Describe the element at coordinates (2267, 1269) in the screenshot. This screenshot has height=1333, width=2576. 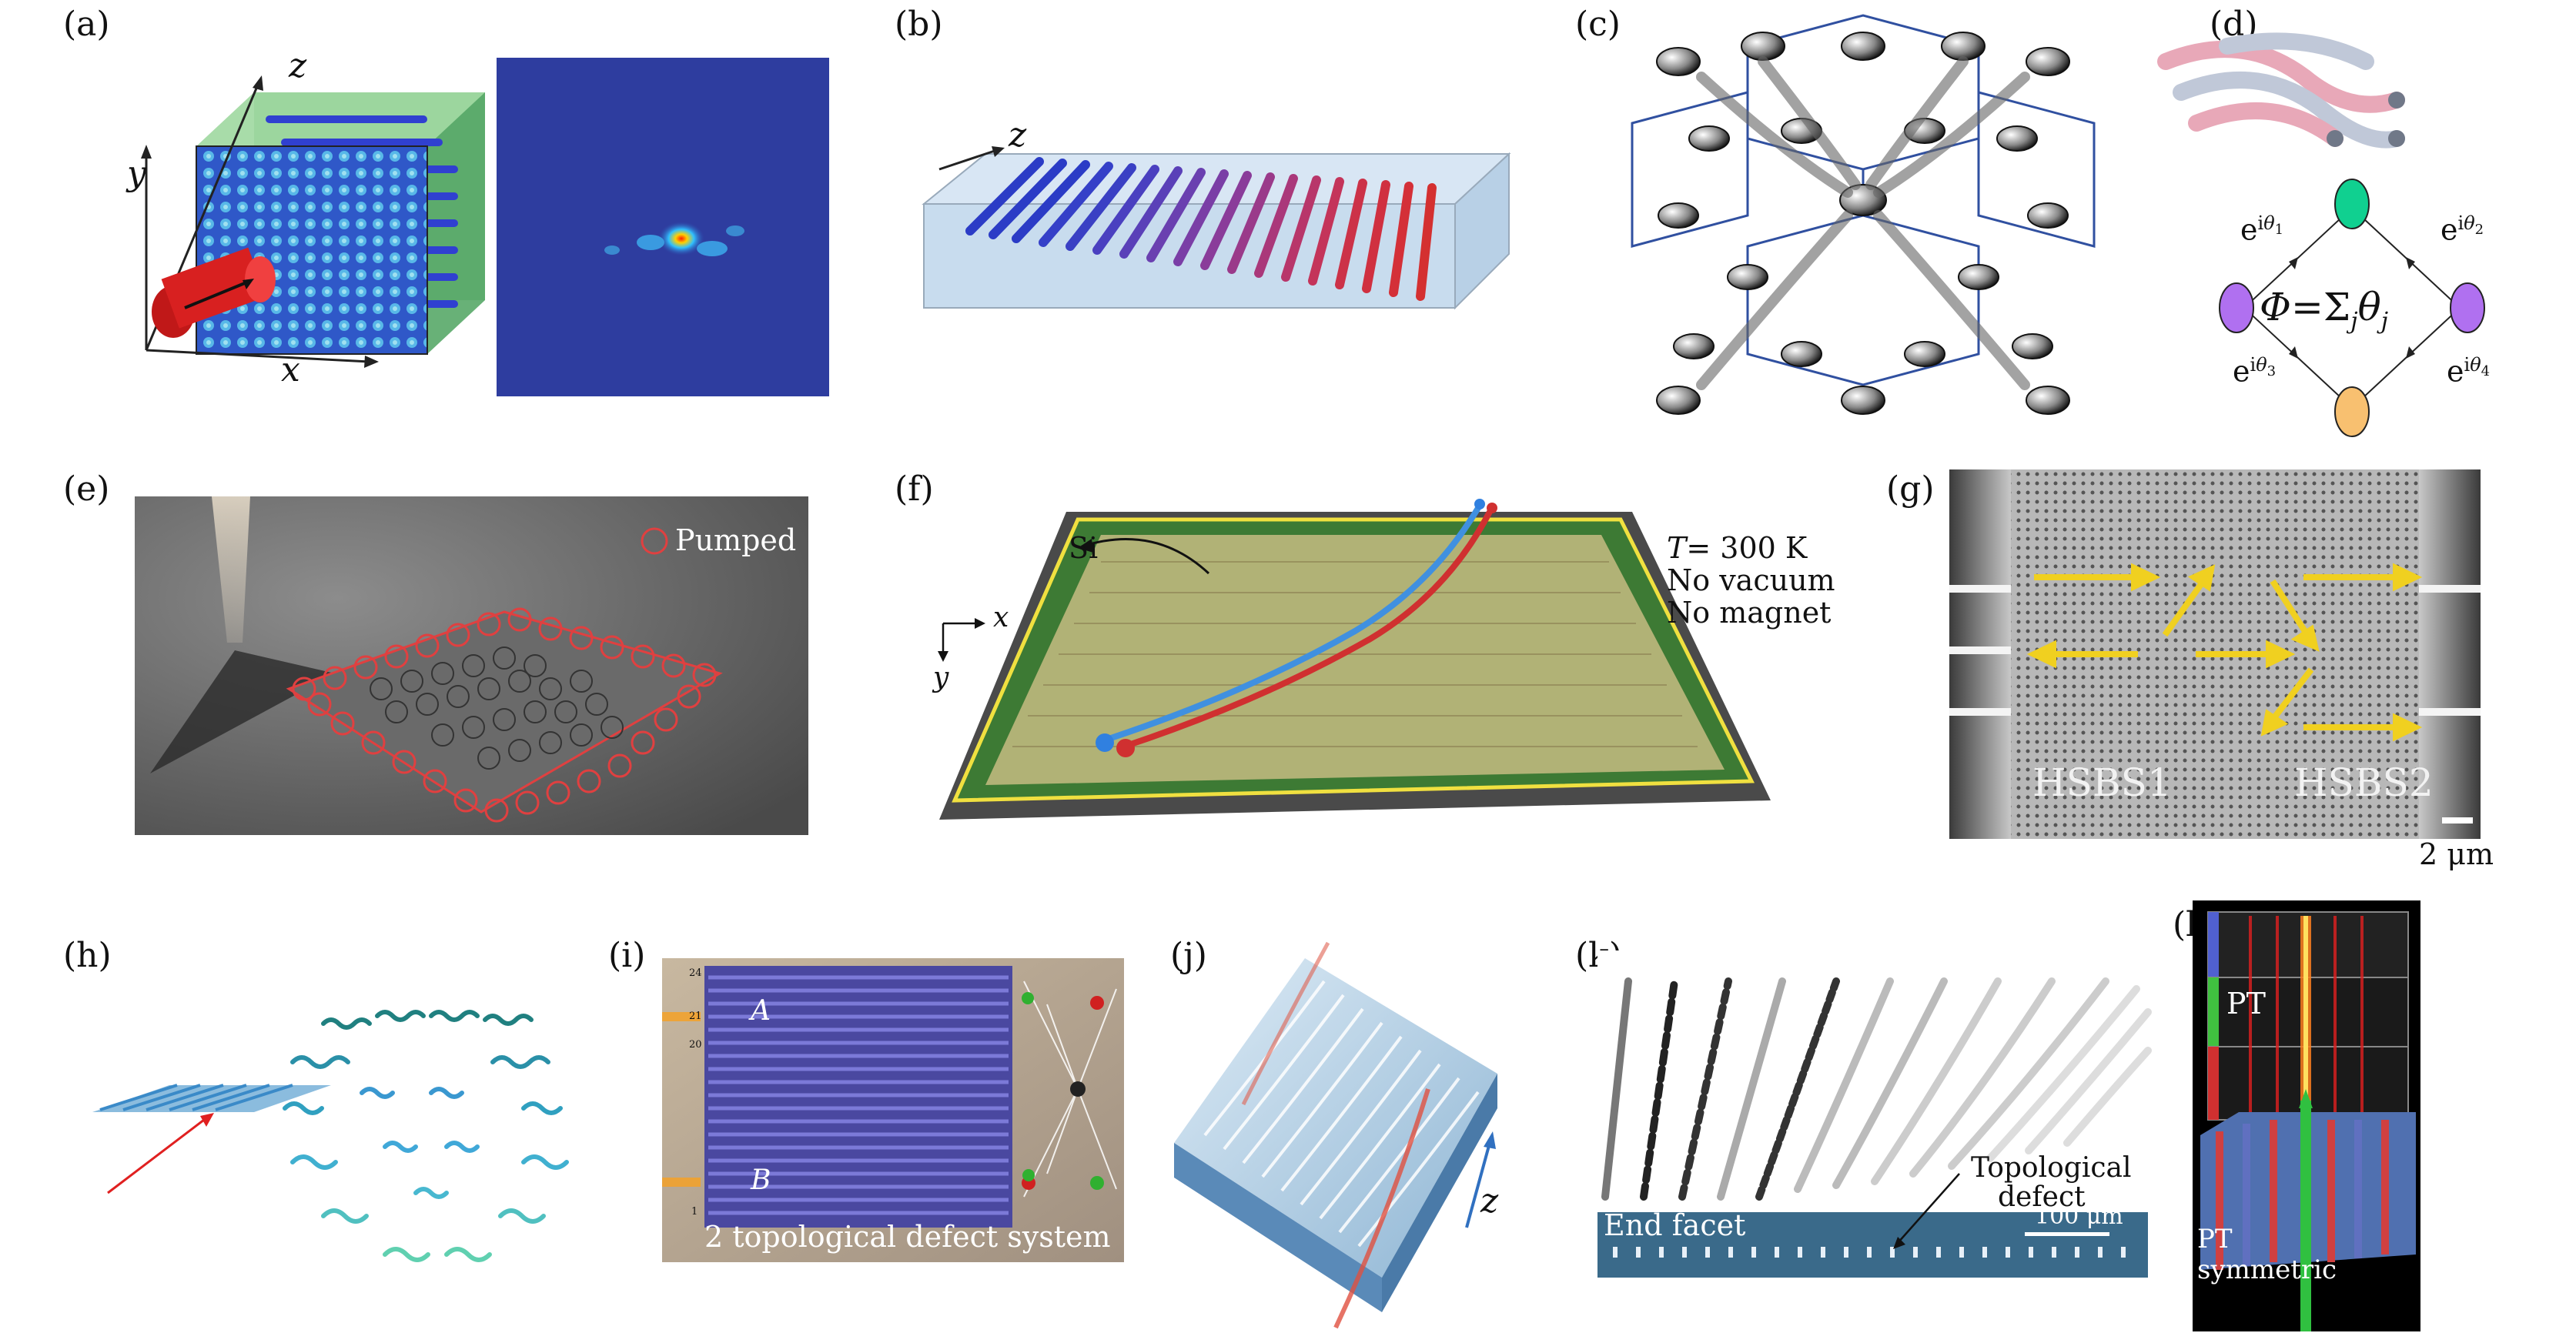
I see `panel-l-label-pt-symmetric-2: symmetric` at that location.